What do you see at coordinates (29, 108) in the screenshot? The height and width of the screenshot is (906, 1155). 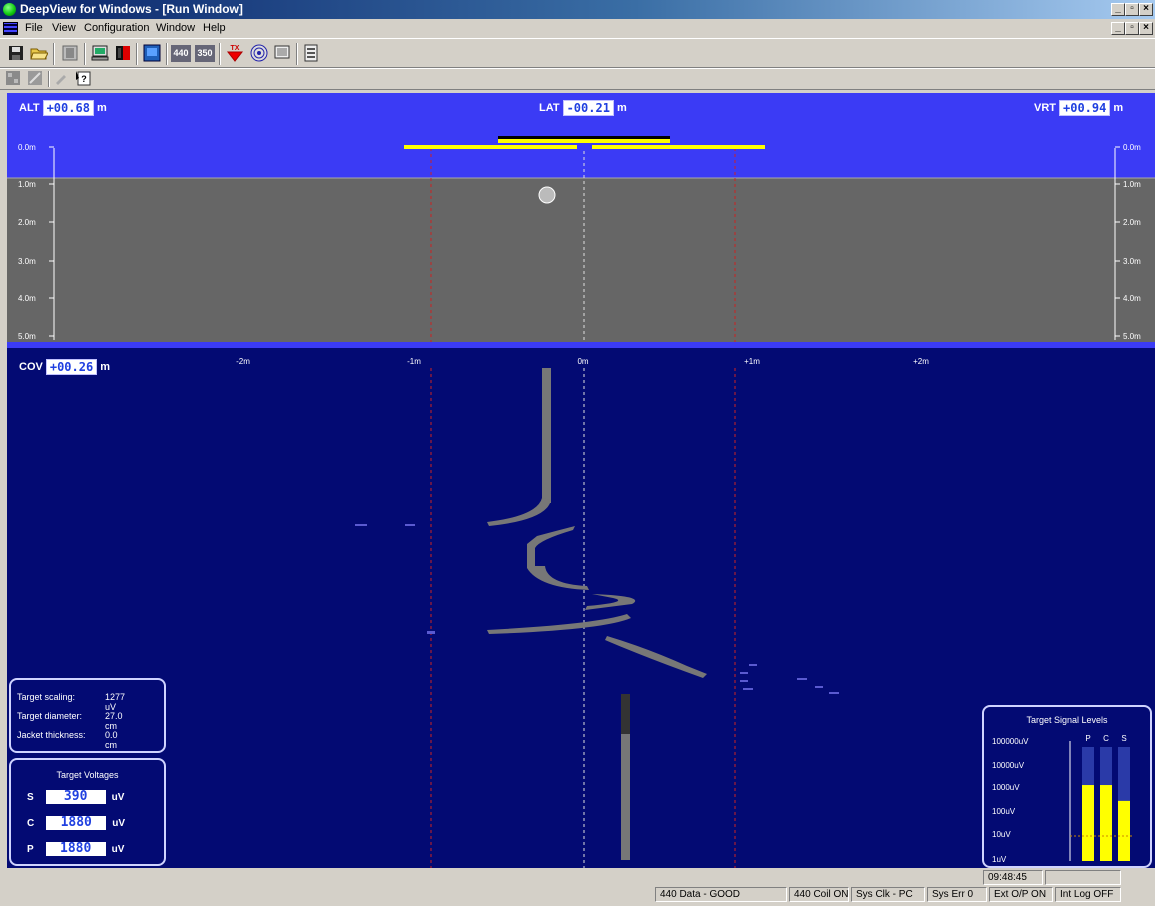 I see `alt-label: ALT` at bounding box center [29, 108].